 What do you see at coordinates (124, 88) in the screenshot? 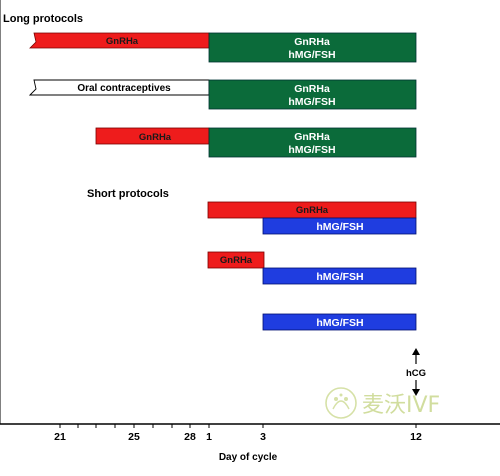
I see `oral-contraceptives-label: Oral contraceptives` at bounding box center [124, 88].